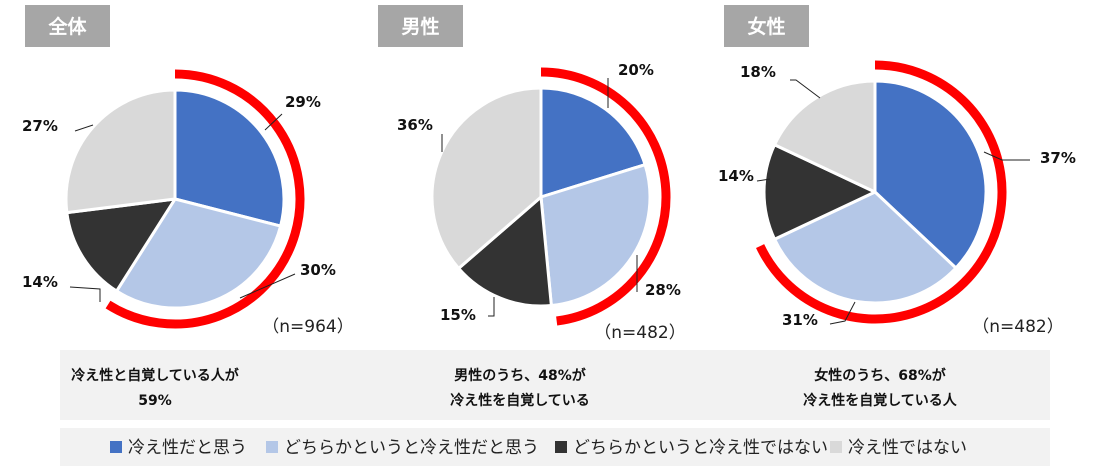 This screenshot has width=1101, height=471. What do you see at coordinates (155, 375) in the screenshot?
I see `caption-line: 冷え性と自覚している人が` at bounding box center [155, 375].